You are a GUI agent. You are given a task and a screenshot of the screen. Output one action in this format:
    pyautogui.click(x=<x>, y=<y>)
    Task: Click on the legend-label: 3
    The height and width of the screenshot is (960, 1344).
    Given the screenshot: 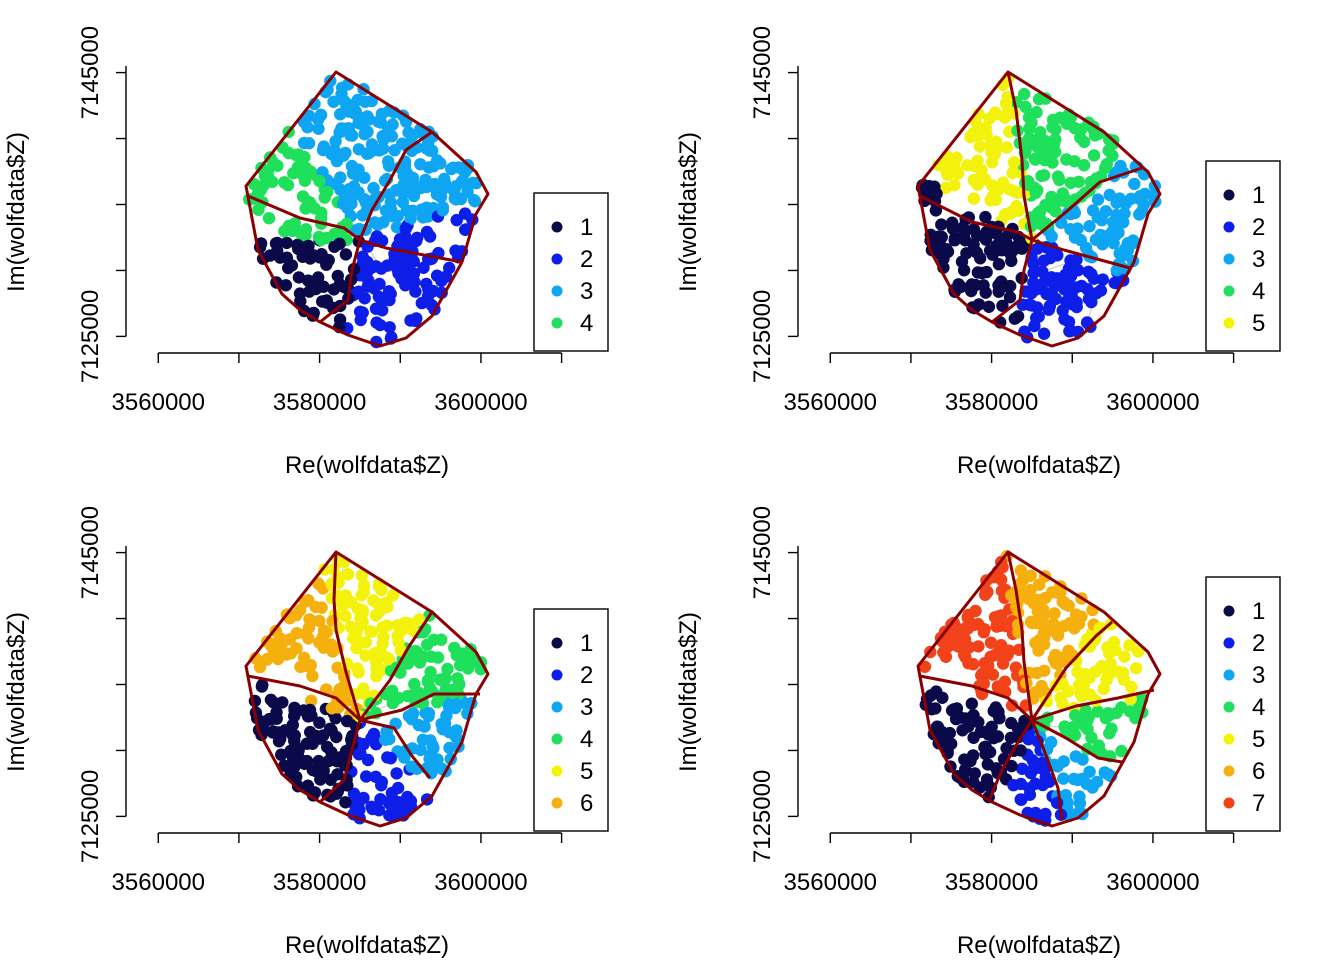 What is the action you would take?
    pyautogui.click(x=1258, y=259)
    